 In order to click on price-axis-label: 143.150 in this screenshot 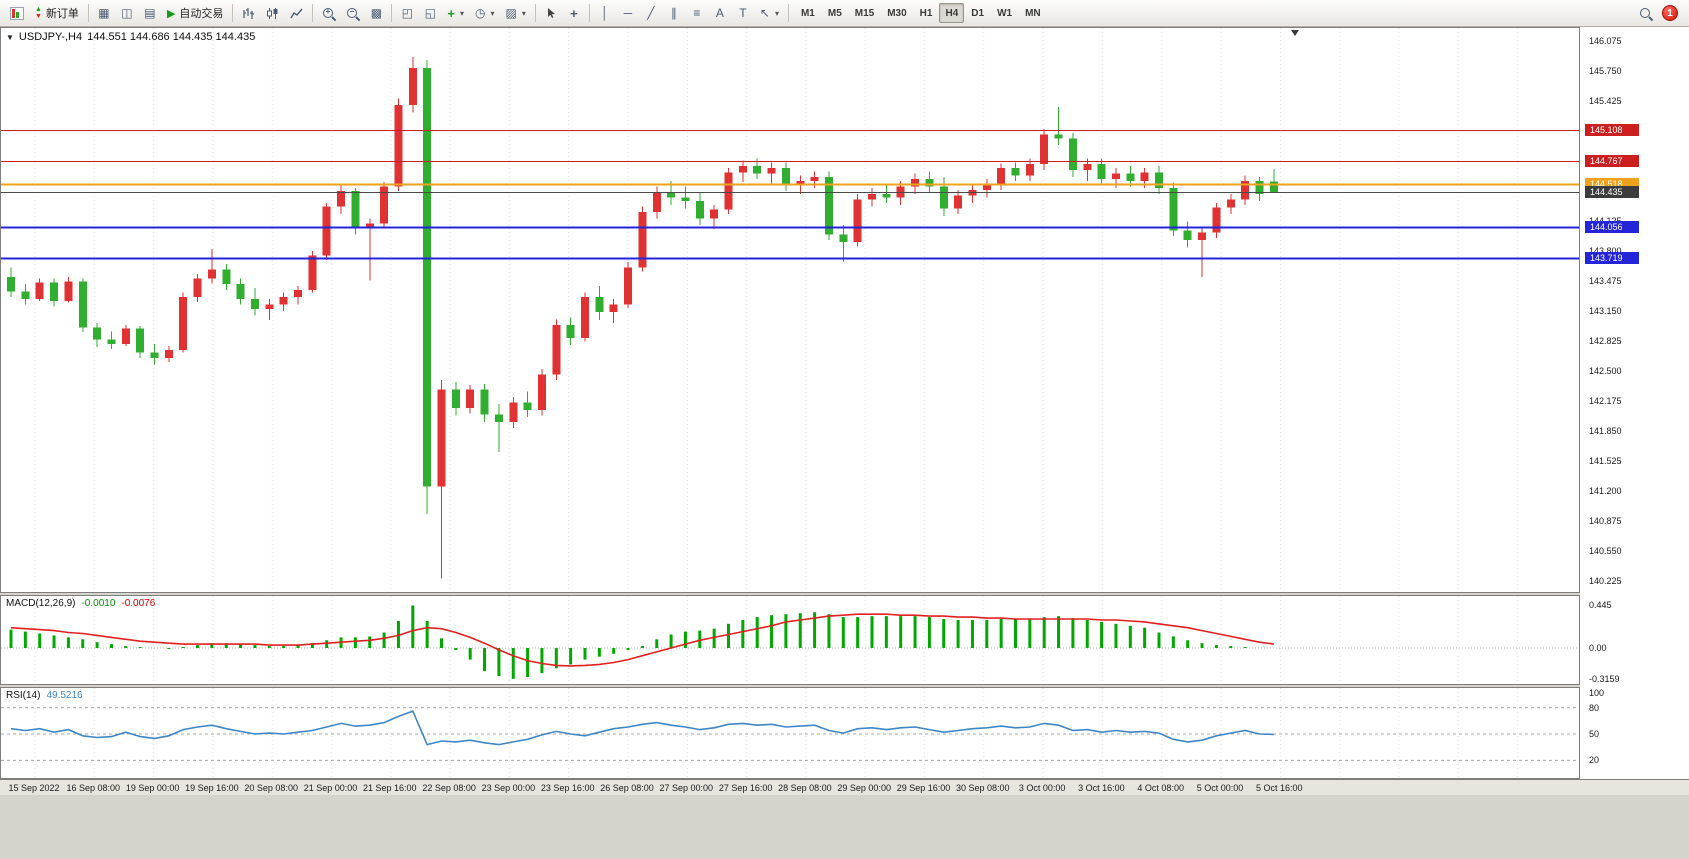, I will do `click(1605, 311)`.